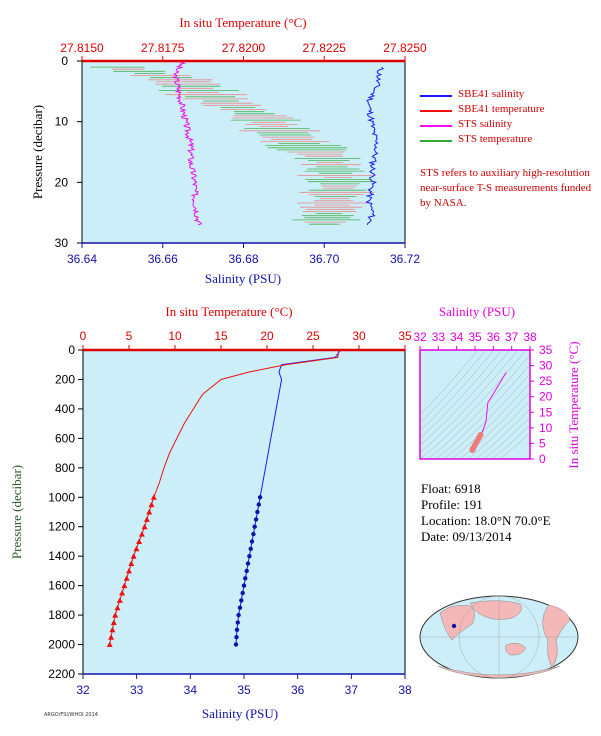 The width and height of the screenshot is (601, 736). I want to click on ts-sal-tick-label: 38, so click(530, 337).